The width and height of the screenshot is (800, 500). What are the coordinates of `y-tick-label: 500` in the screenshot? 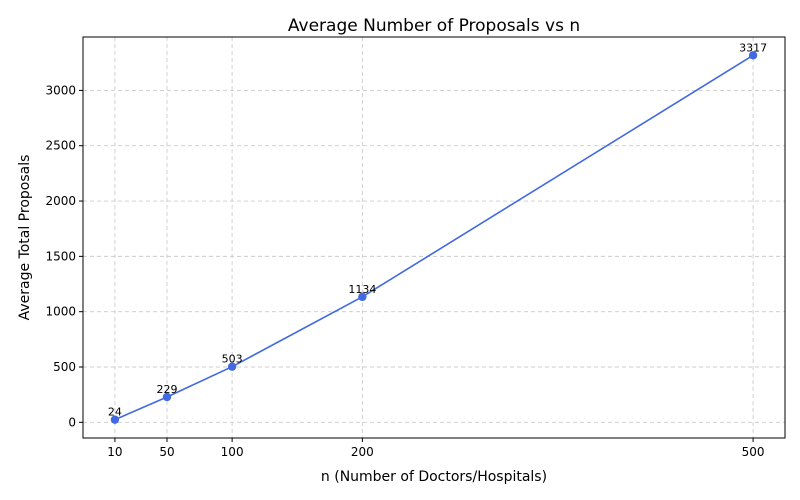 It's located at (64, 367).